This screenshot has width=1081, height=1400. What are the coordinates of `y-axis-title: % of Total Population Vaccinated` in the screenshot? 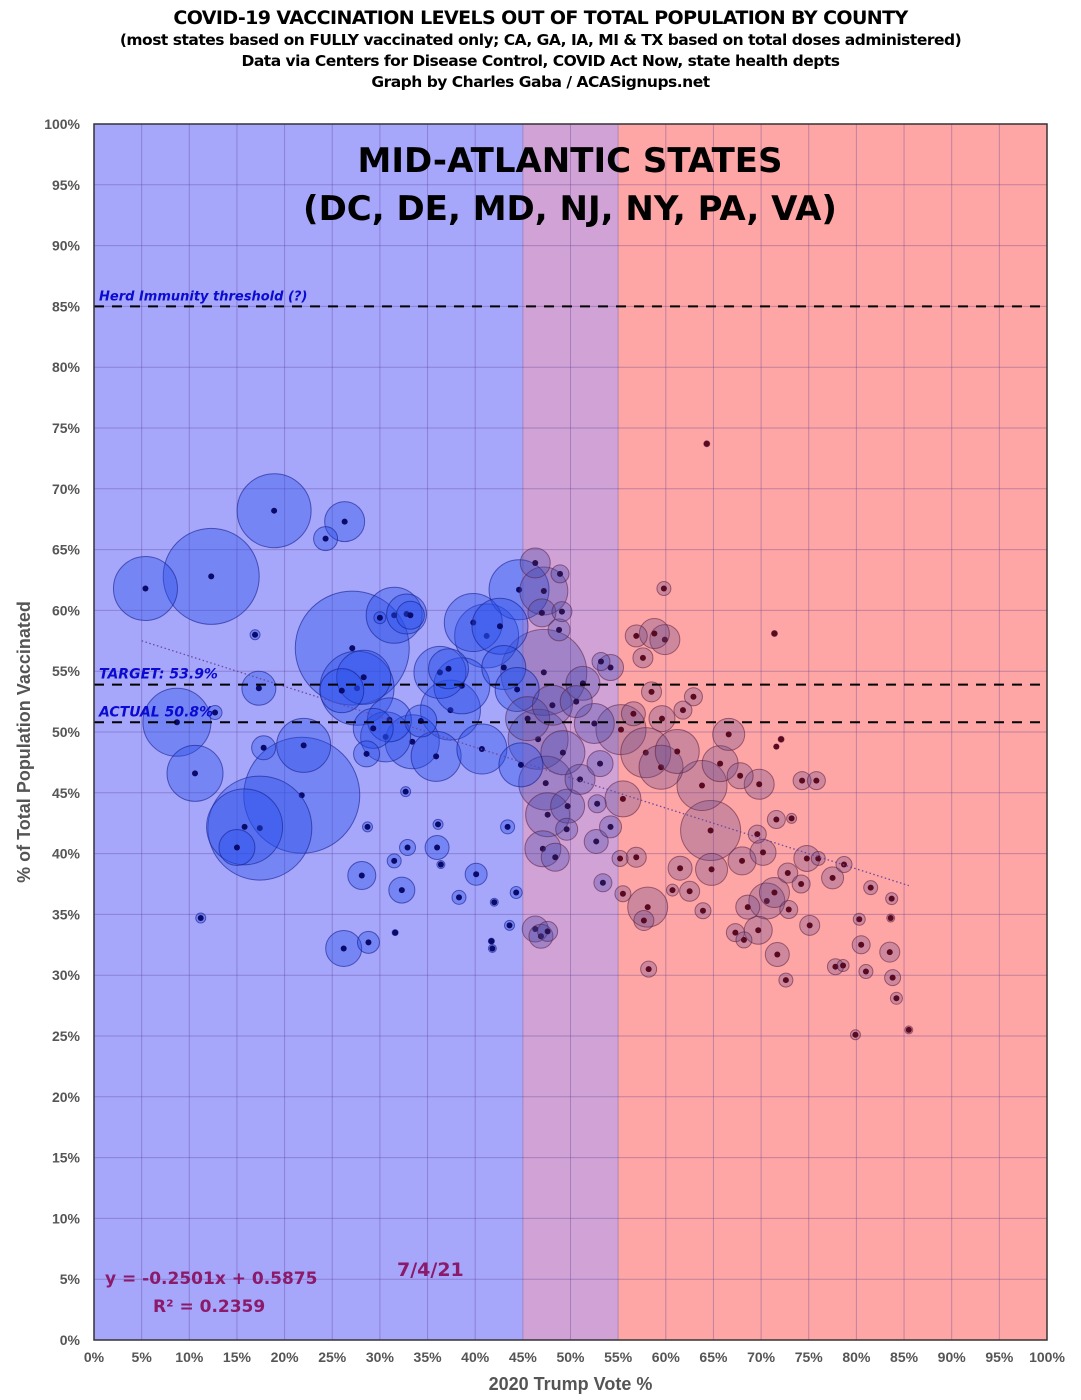 It's located at (24, 742).